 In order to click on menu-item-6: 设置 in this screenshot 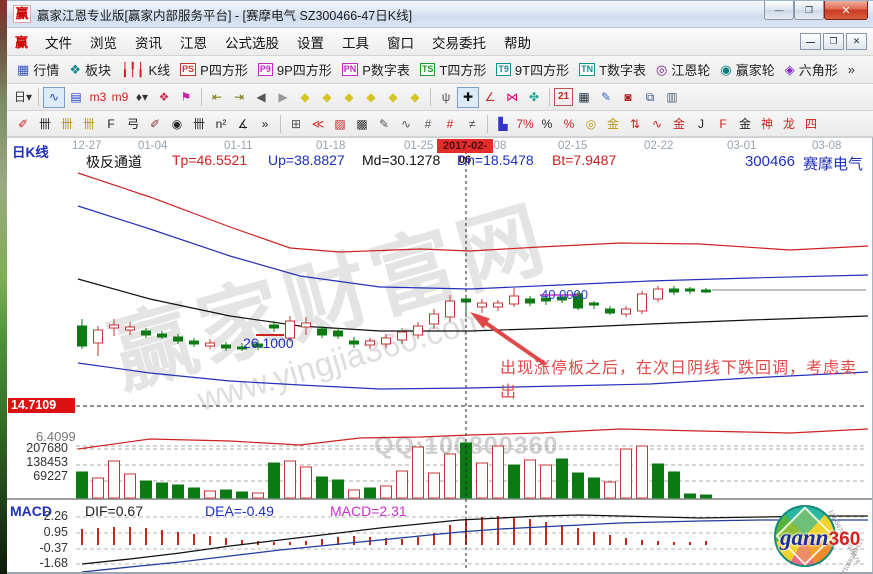, I will do `click(311, 43)`.